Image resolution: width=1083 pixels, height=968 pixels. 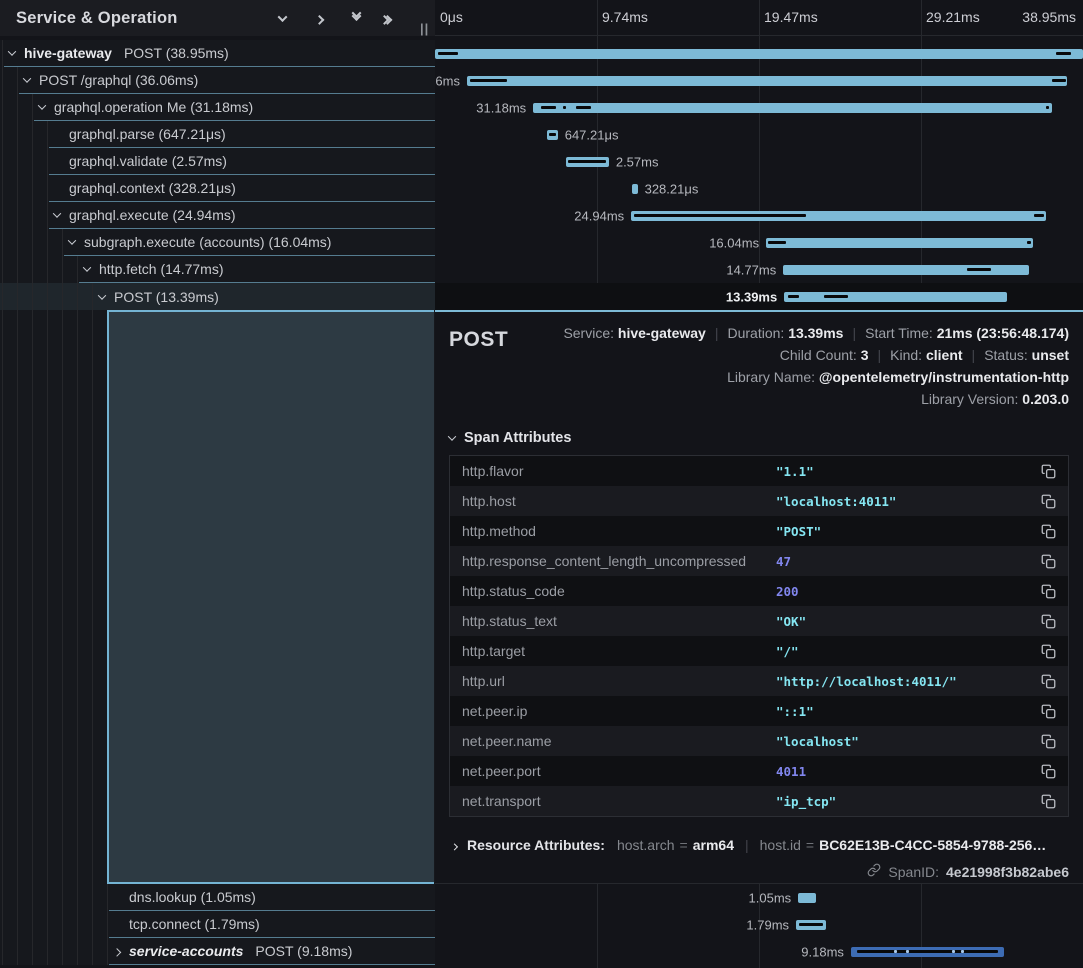 I want to click on span-operation-label: graphql.parse (647.21μs), so click(x=147, y=134).